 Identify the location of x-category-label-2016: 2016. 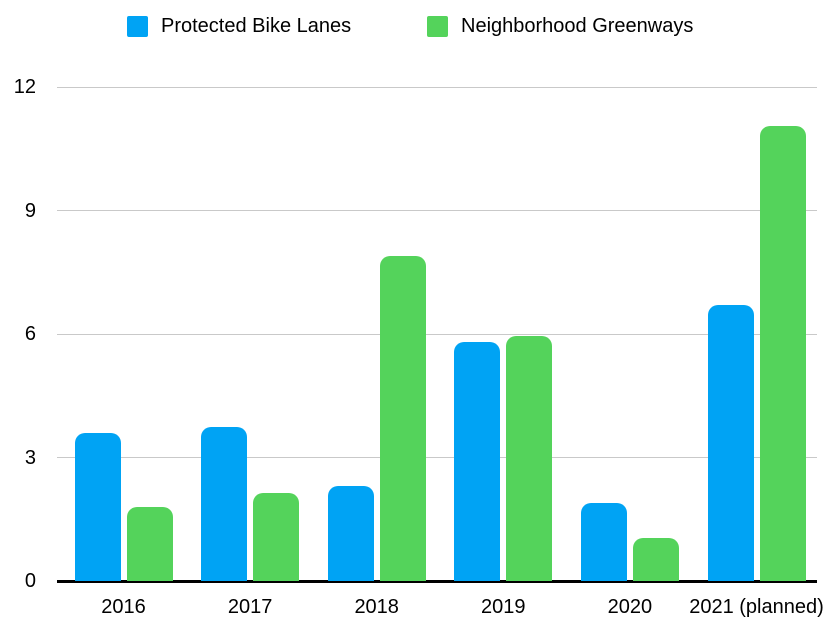
(123, 607).